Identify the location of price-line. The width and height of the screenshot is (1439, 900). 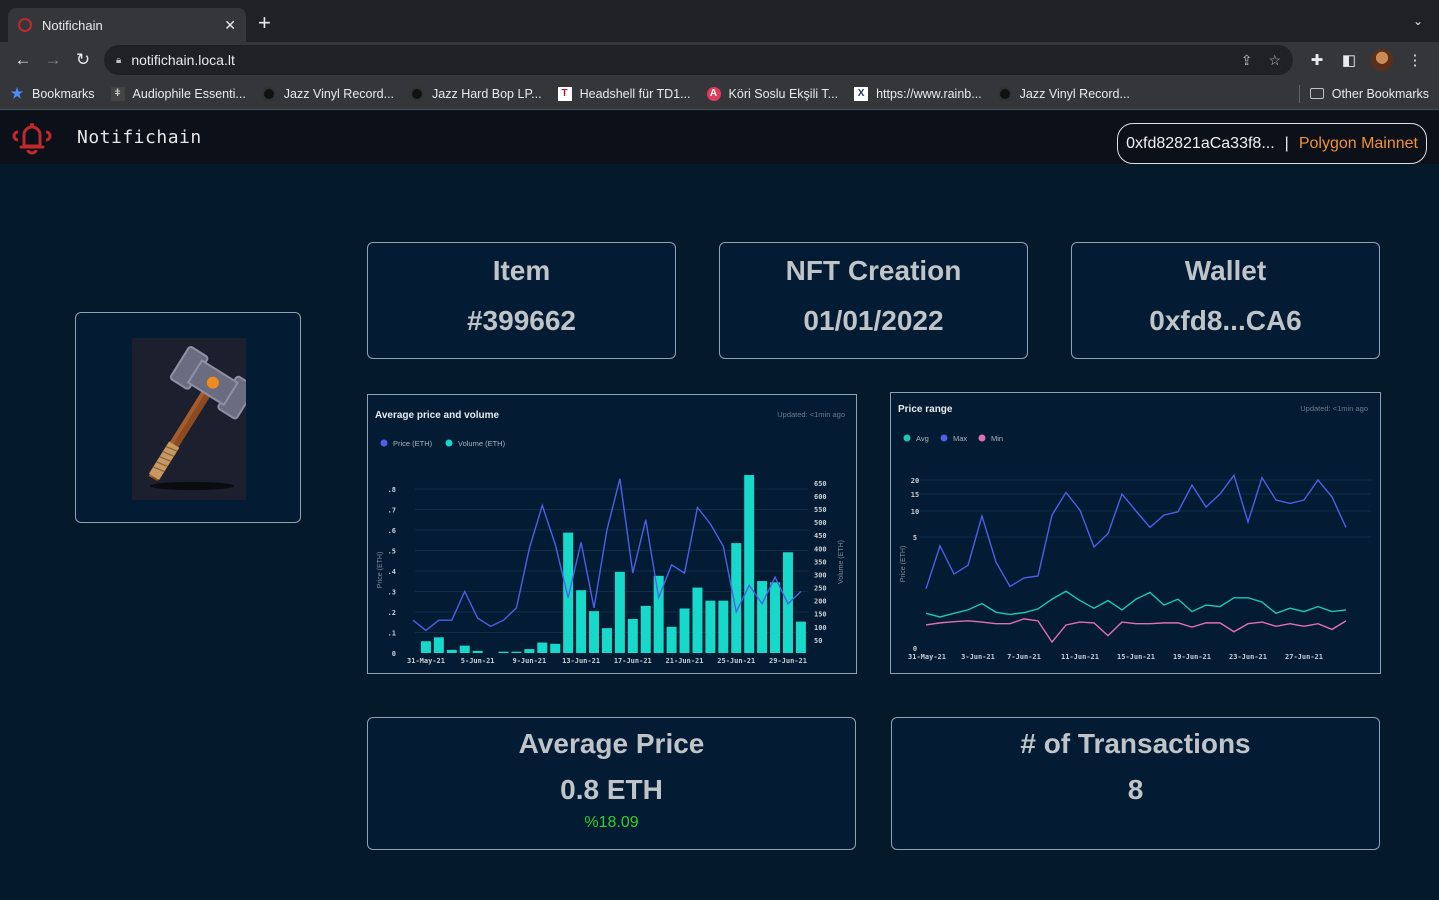
(607, 555).